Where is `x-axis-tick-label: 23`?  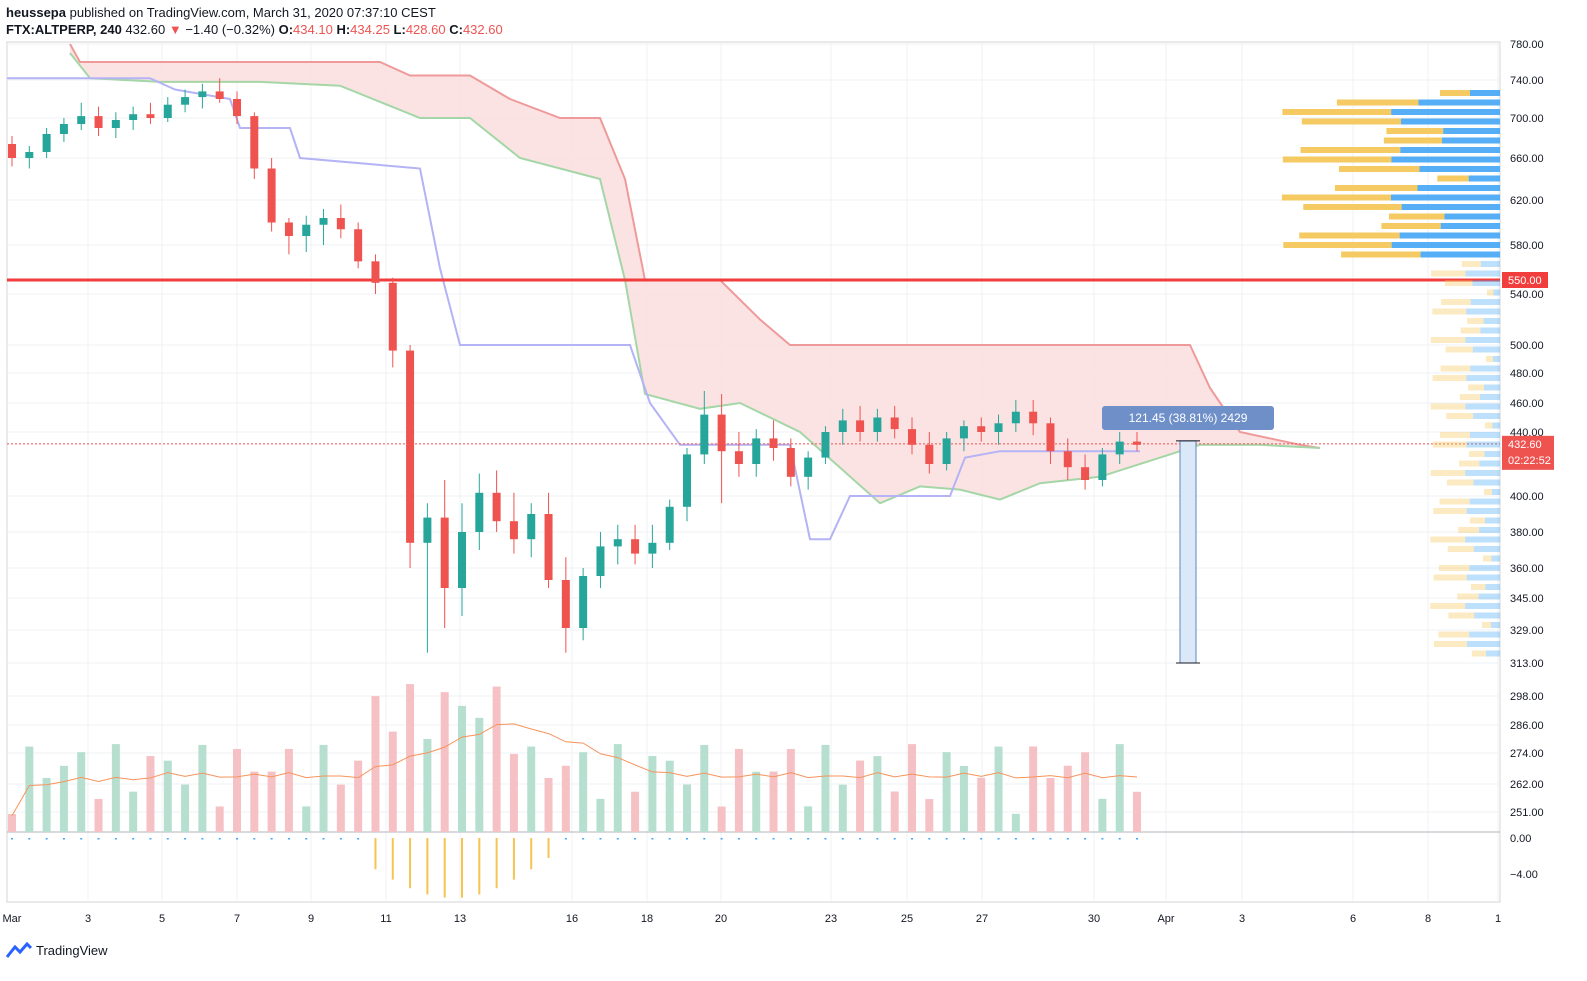 x-axis-tick-label: 23 is located at coordinates (831, 919).